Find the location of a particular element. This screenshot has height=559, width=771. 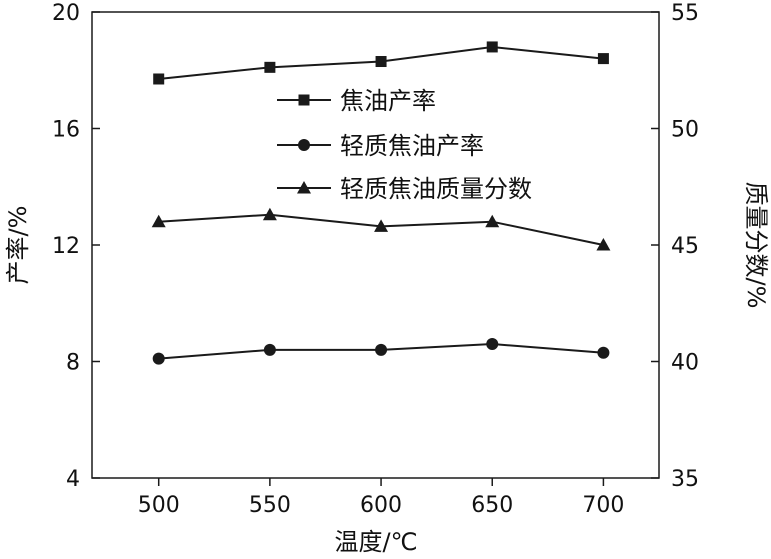

y-right-tick-label: 55 is located at coordinates (685, 13).